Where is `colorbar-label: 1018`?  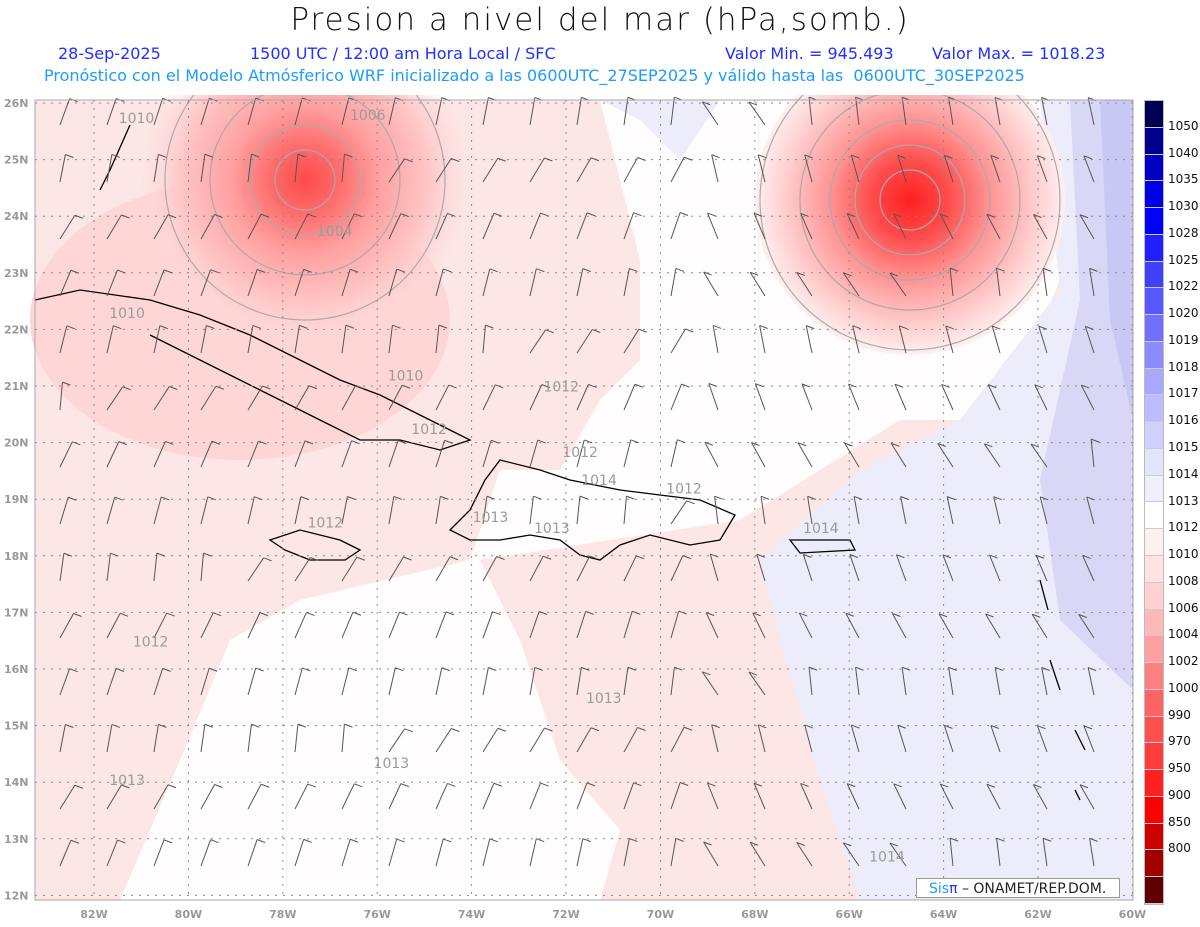 colorbar-label: 1018 is located at coordinates (1183, 366).